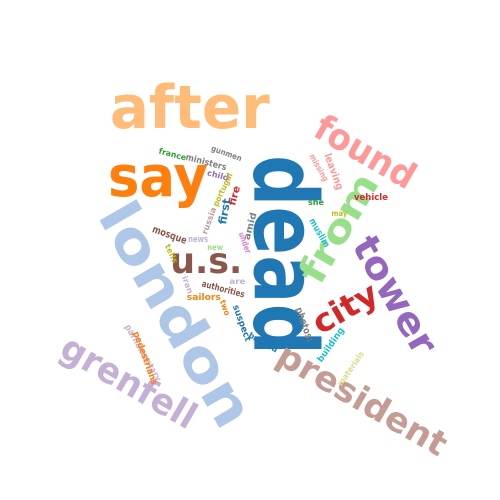 This screenshot has width=500, height=500. I want to click on word-sailors: sailors, so click(204, 297).